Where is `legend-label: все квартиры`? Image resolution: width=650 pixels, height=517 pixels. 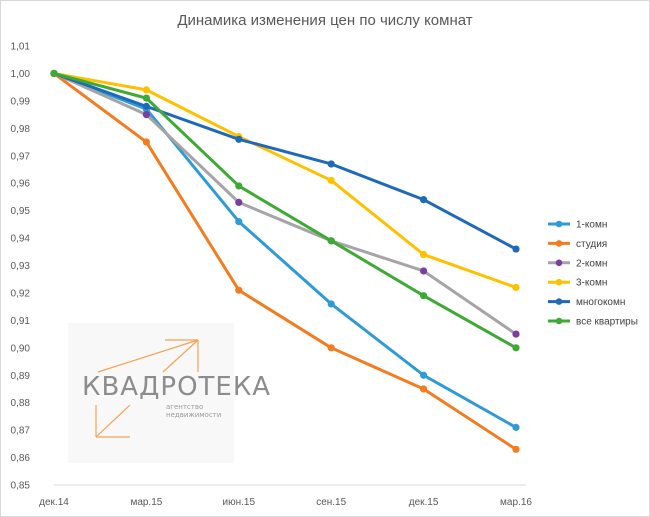 legend-label: все квартиры is located at coordinates (607, 322).